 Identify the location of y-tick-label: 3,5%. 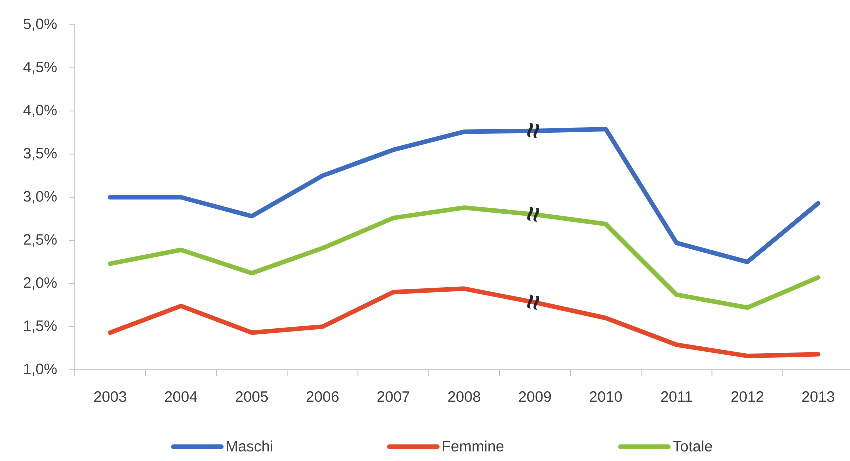
(40, 154).